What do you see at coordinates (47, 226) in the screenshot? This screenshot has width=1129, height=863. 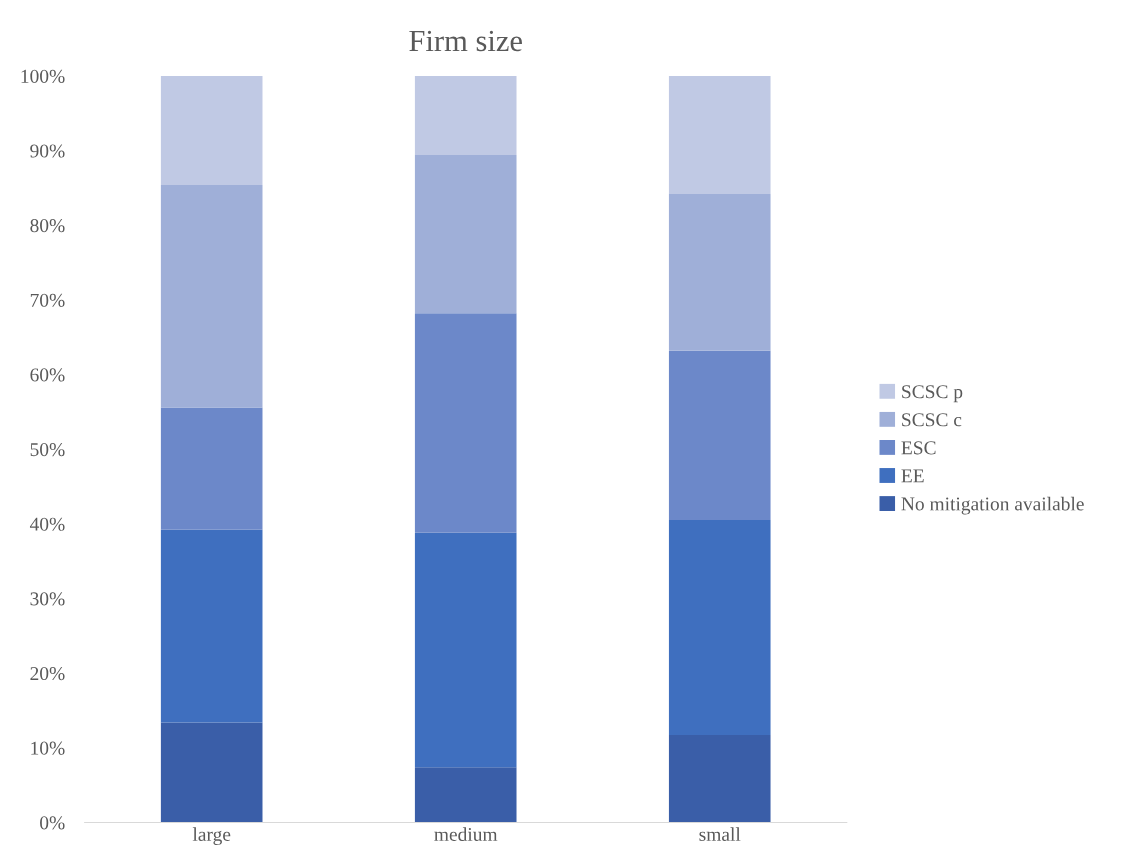 I see `y-tick-label: 80%` at bounding box center [47, 226].